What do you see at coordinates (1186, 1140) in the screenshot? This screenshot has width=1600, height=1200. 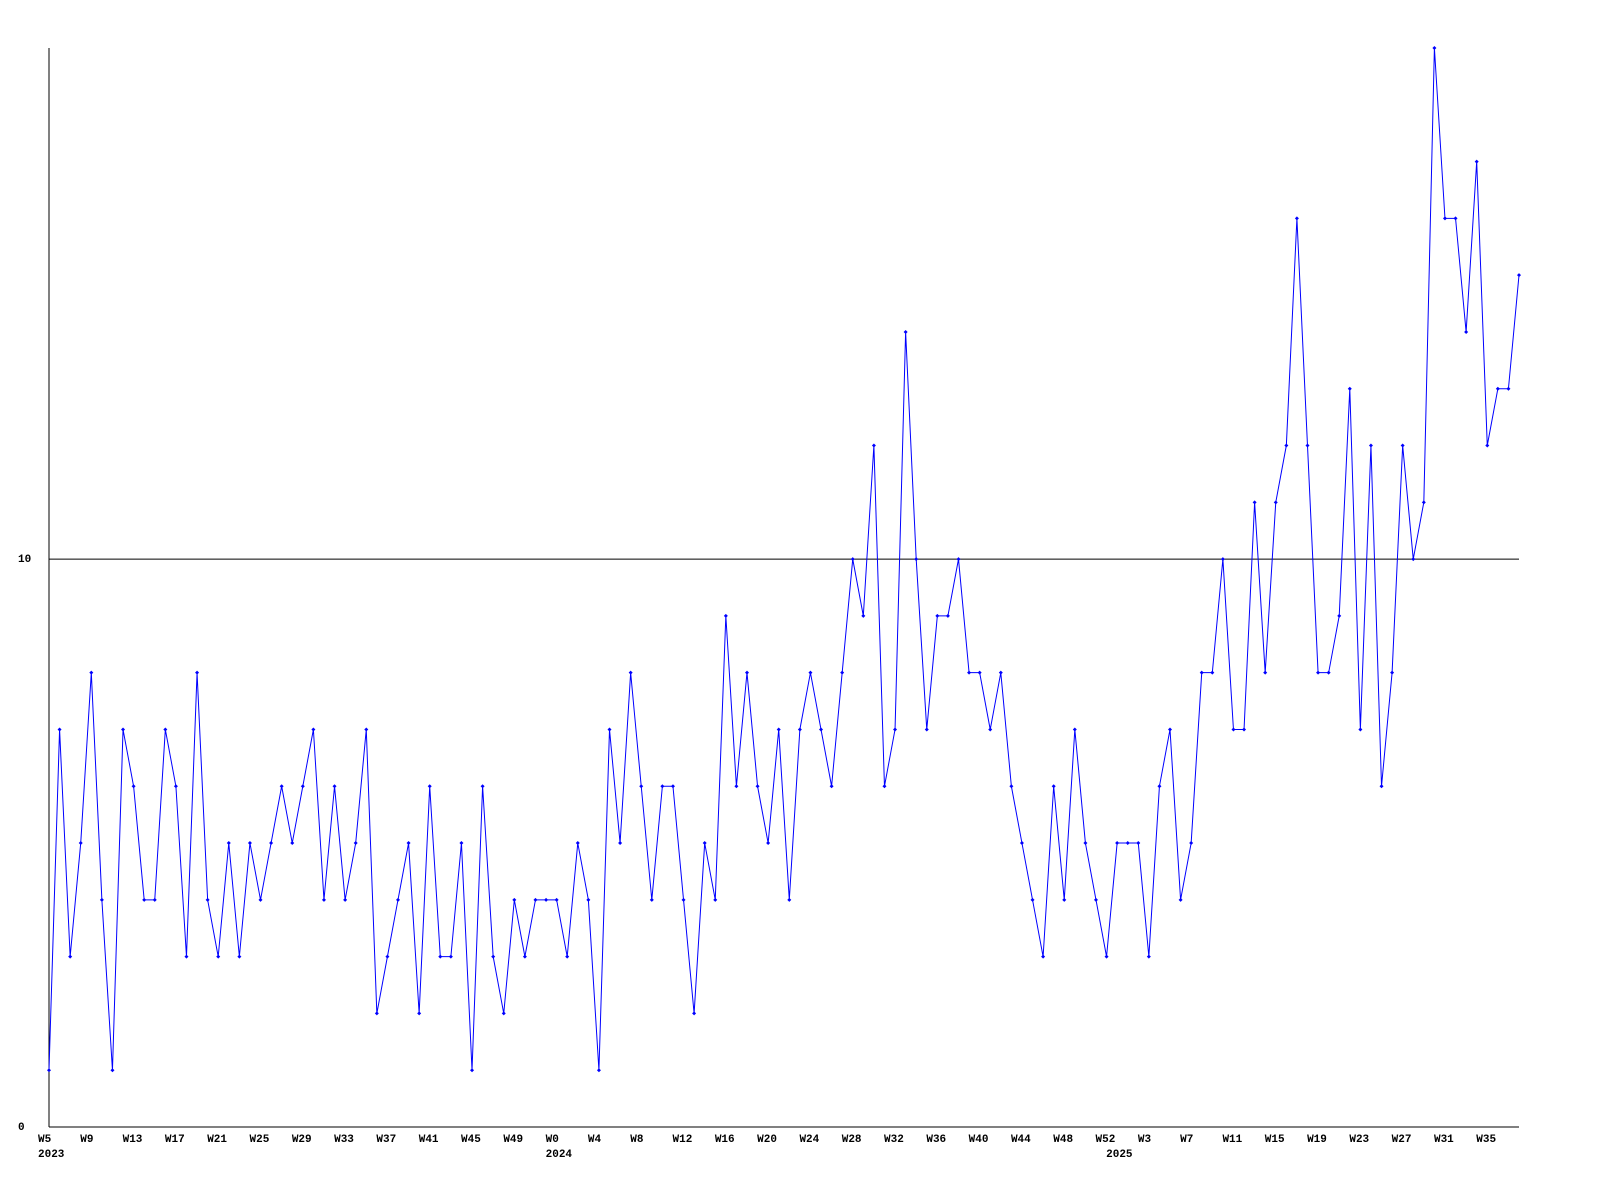 I see `x-tick-label: W7` at bounding box center [1186, 1140].